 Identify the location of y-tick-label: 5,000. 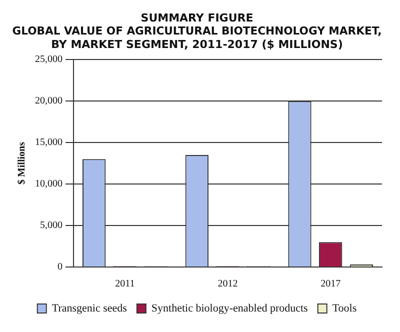
(51, 226).